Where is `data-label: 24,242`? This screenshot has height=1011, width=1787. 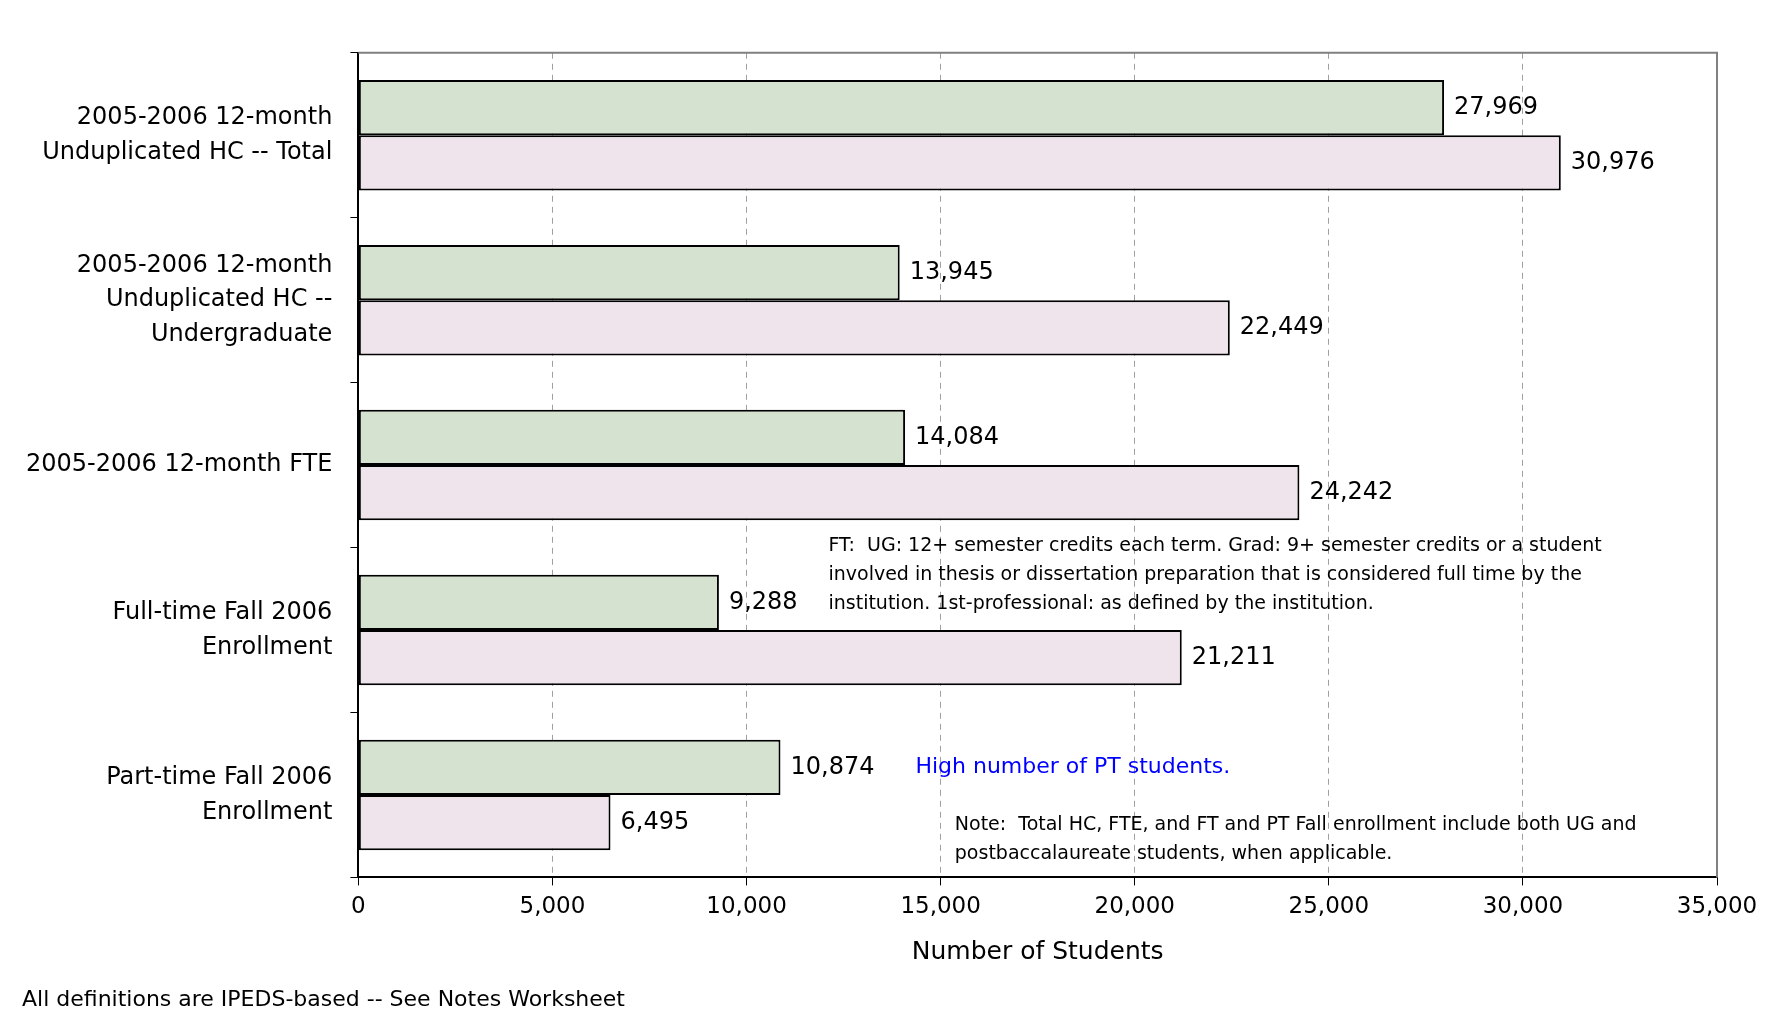 data-label: 24,242 is located at coordinates (1351, 490).